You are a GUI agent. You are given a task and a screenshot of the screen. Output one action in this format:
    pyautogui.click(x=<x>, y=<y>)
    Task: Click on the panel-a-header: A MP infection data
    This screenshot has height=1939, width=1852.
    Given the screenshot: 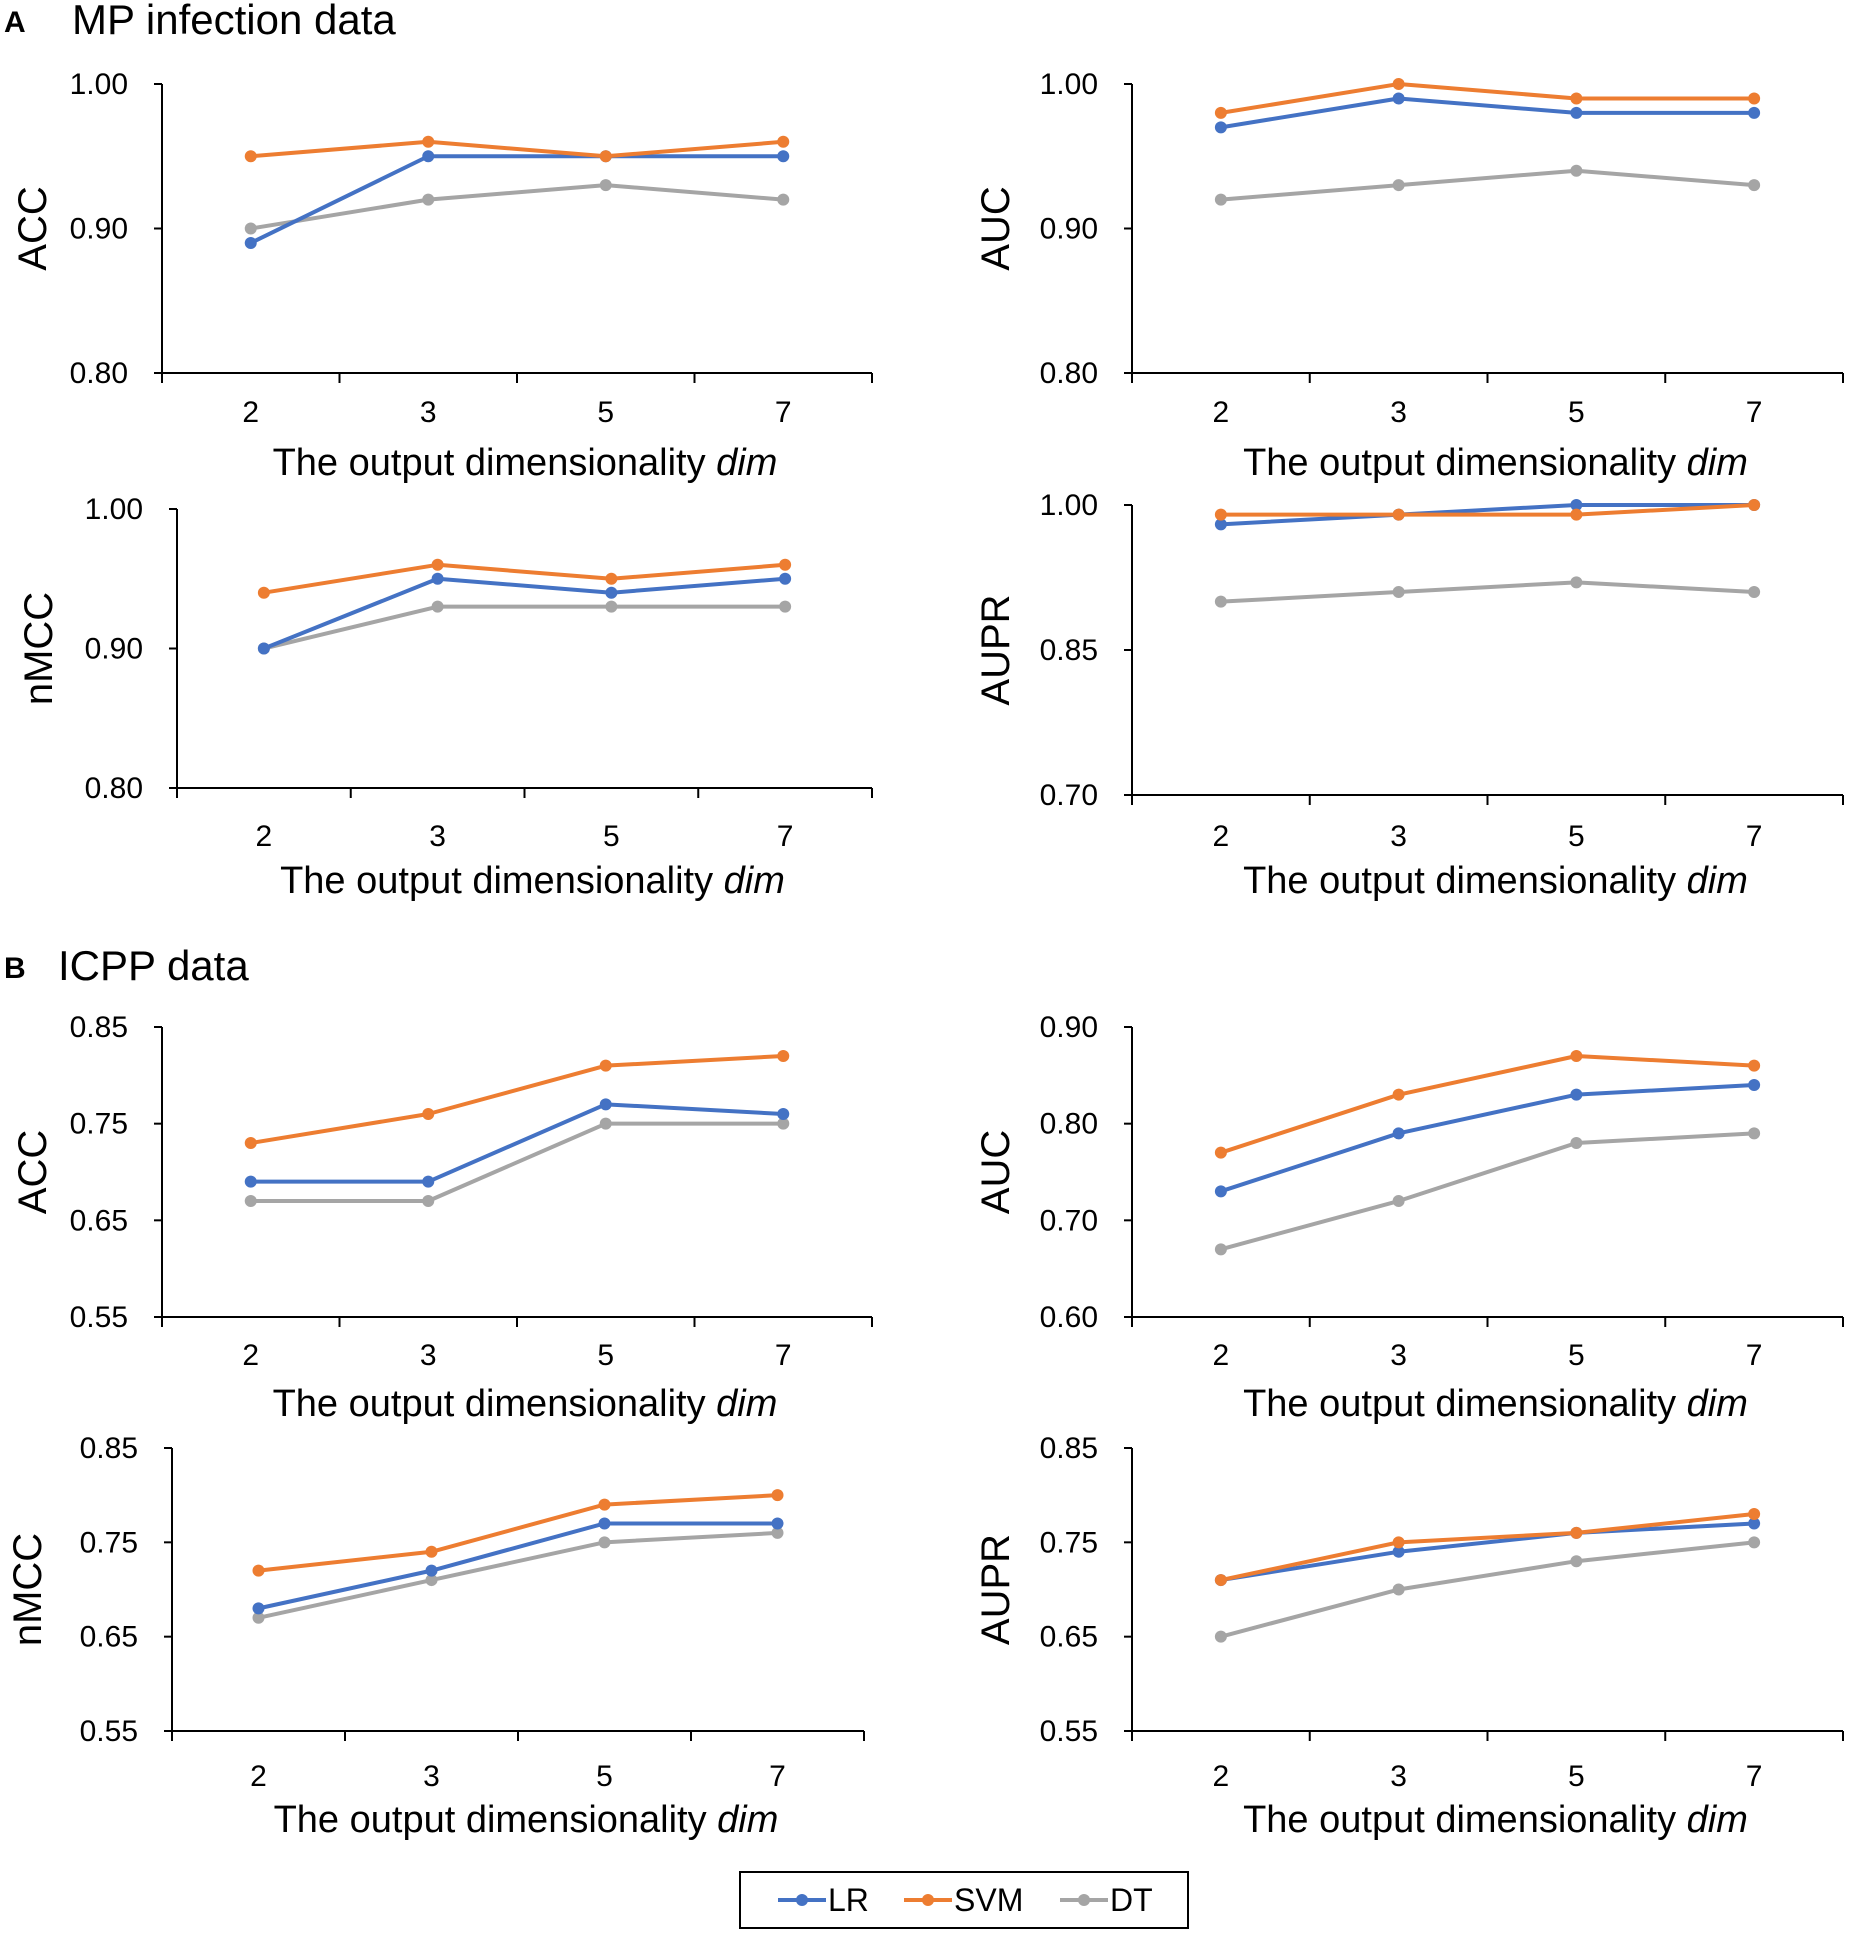 What is the action you would take?
    pyautogui.click(x=200, y=21)
    